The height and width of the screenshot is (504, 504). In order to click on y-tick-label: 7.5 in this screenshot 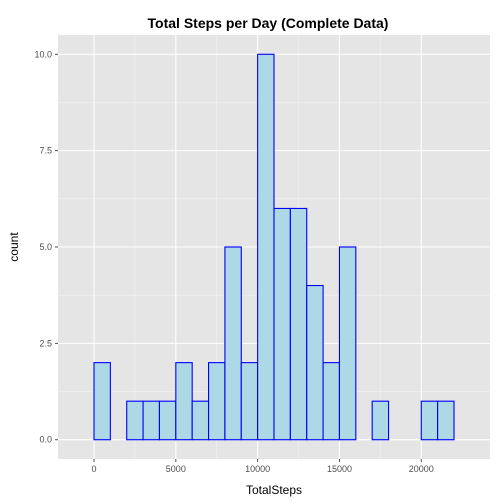, I will do `click(45, 151)`.